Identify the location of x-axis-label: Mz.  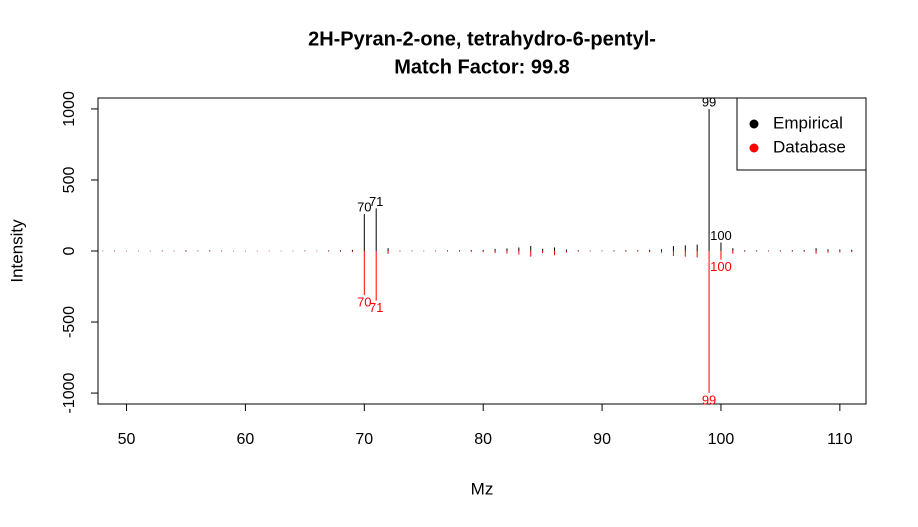
(482, 488).